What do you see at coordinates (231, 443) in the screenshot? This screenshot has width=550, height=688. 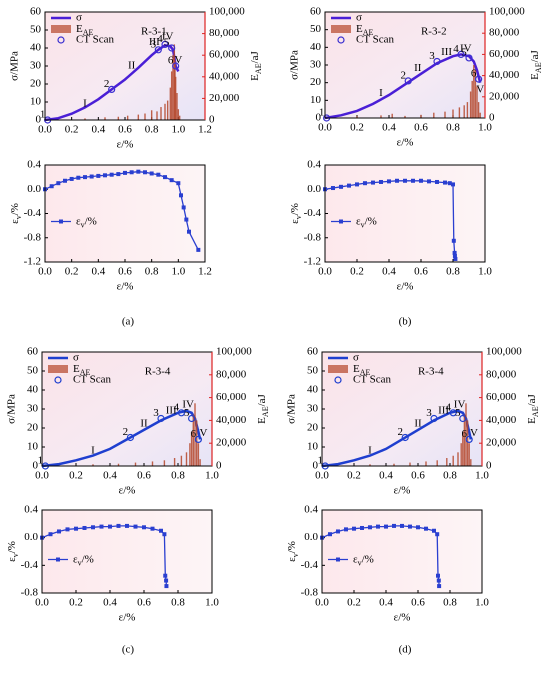 I see `y2-tick-label: 20,000` at bounding box center [231, 443].